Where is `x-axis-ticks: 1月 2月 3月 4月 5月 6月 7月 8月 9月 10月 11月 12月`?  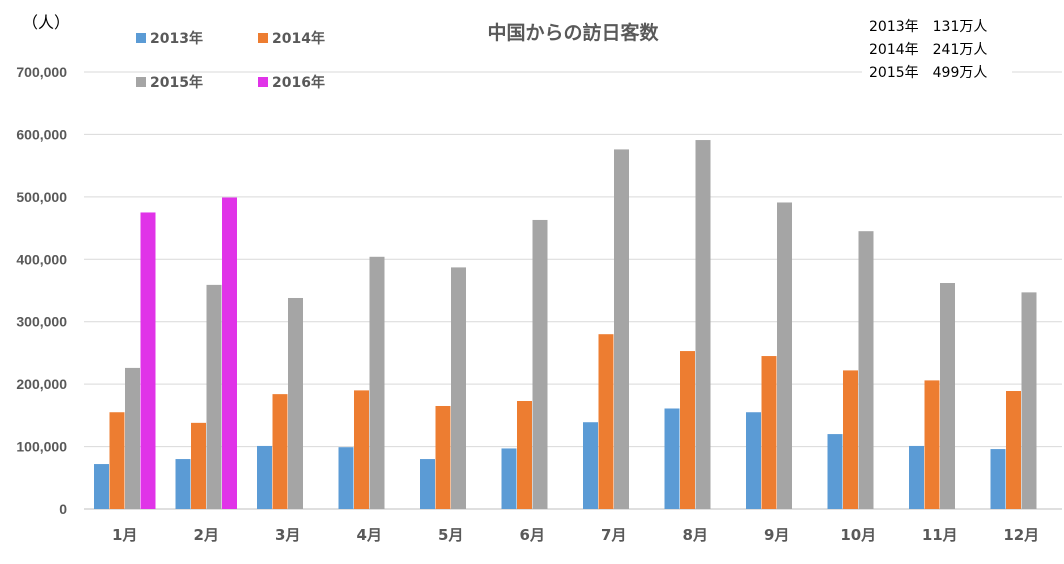 x-axis-ticks: 1月 2月 3月 4月 5月 6月 7月 8月 9月 10月 11月 12月 is located at coordinates (575, 535).